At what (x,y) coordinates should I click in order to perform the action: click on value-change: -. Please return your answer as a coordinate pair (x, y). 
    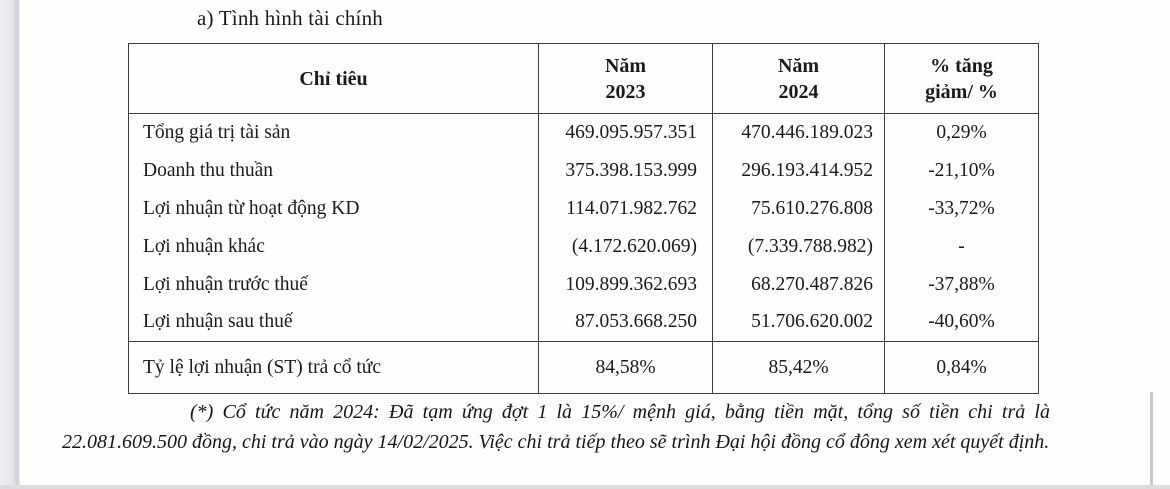
    Looking at the image, I should click on (961, 246).